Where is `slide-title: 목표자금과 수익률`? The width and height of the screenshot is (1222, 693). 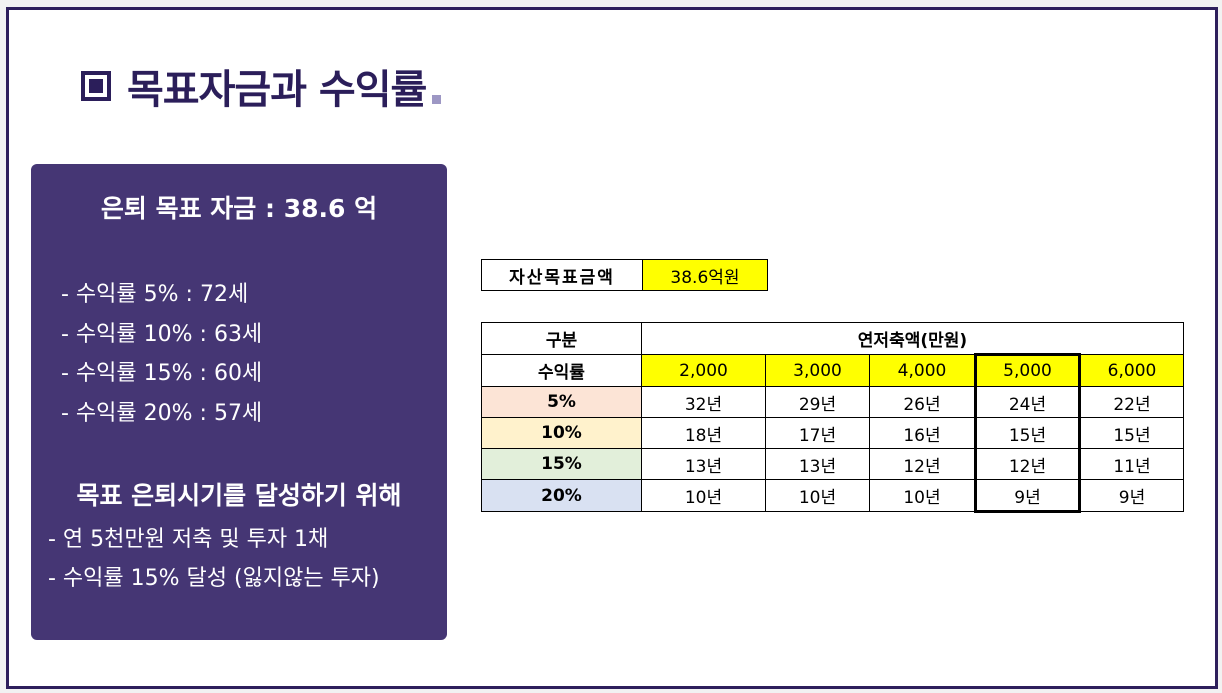 slide-title: 목표자금과 수익률 is located at coordinates (261, 86).